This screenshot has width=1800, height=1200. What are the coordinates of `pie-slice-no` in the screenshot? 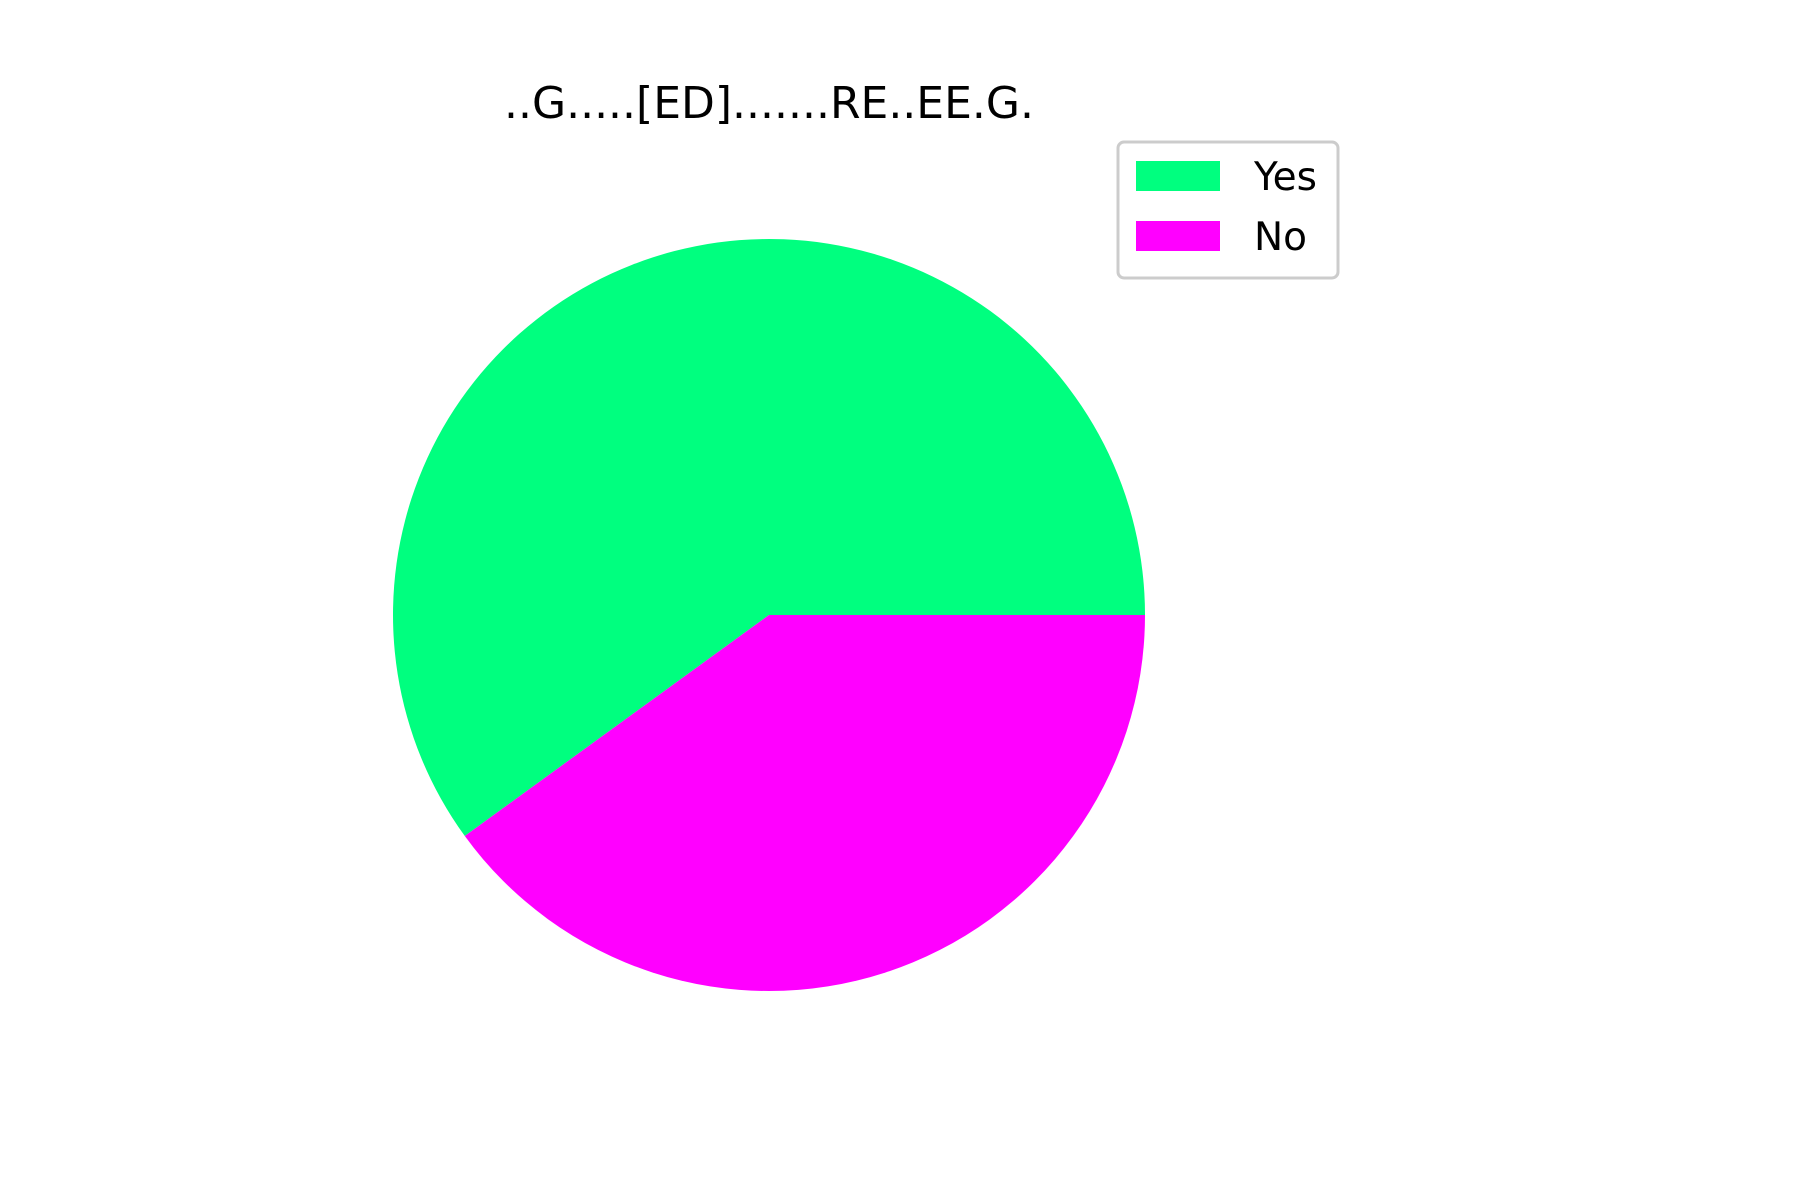 It's located at (805, 803).